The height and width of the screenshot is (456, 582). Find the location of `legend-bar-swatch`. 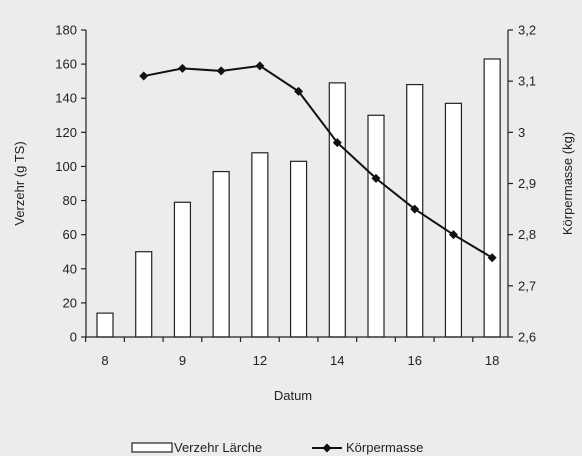

legend-bar-swatch is located at coordinates (152, 447).